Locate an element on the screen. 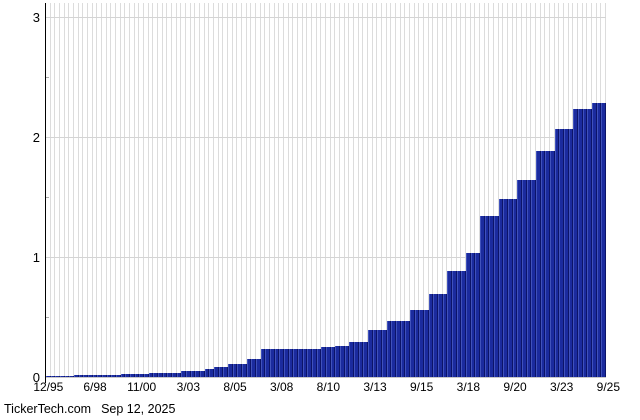  x-tick-label: 3/13 is located at coordinates (375, 387).